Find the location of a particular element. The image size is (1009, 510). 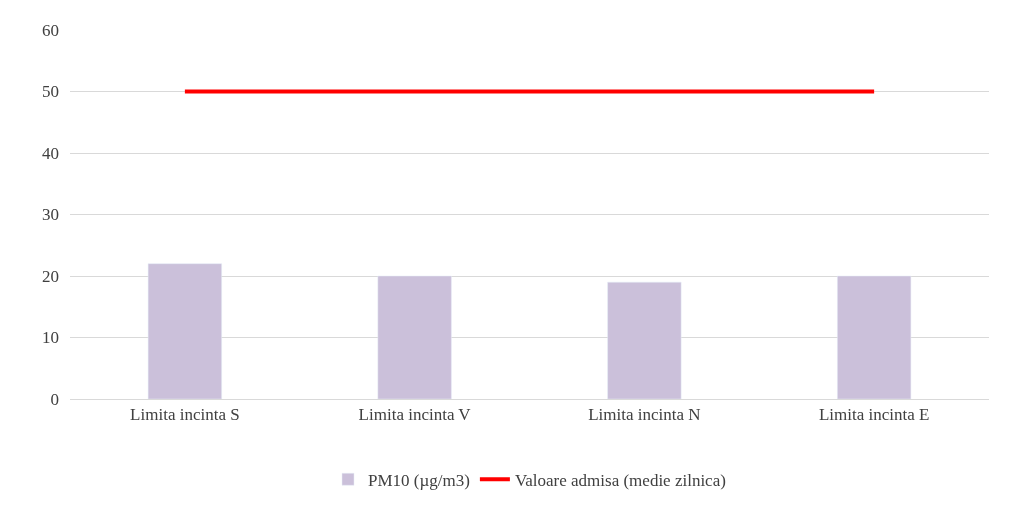

y-tick-label: 60 is located at coordinates (50, 30).